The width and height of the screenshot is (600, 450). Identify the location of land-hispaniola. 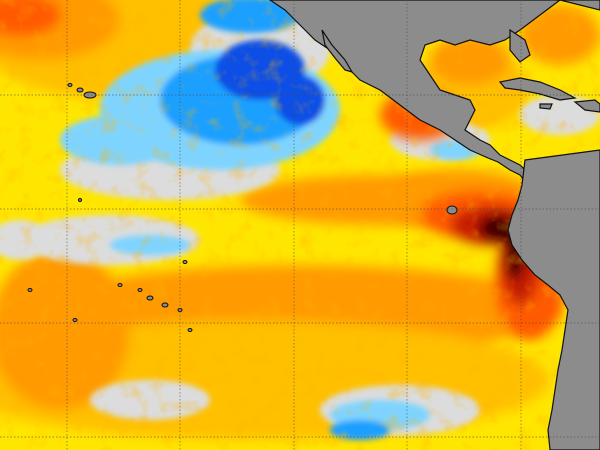
(586, 106).